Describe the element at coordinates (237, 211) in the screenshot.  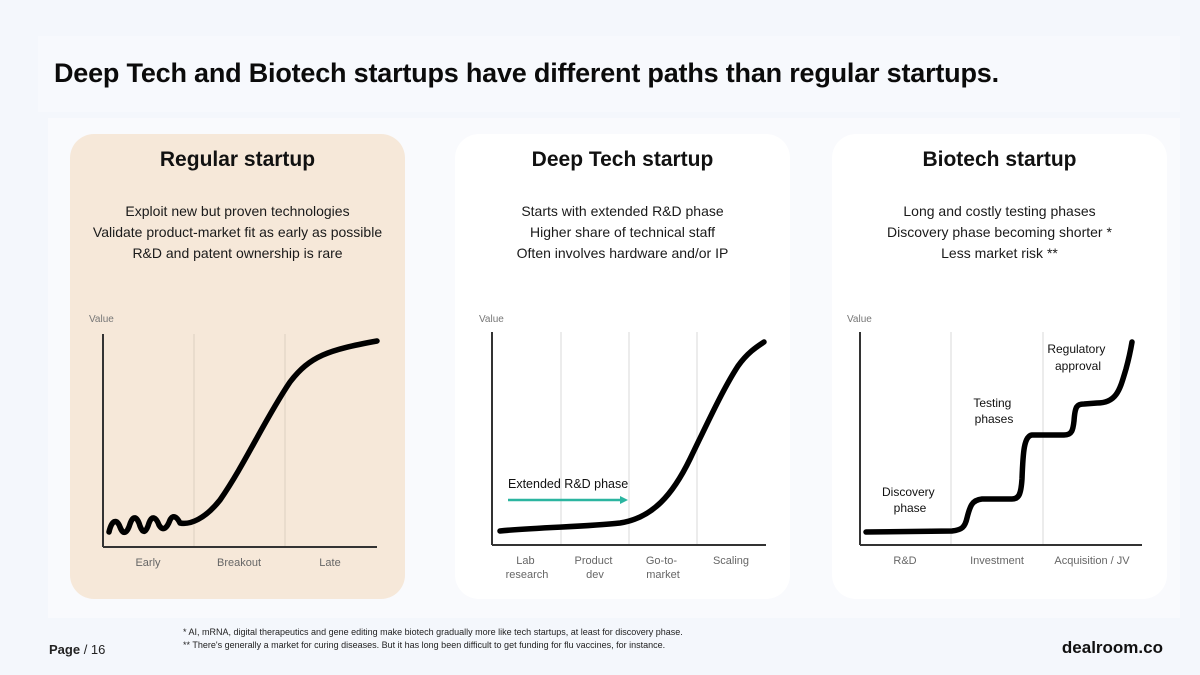
I see `description-line: Exploit new but proven technologies` at that location.